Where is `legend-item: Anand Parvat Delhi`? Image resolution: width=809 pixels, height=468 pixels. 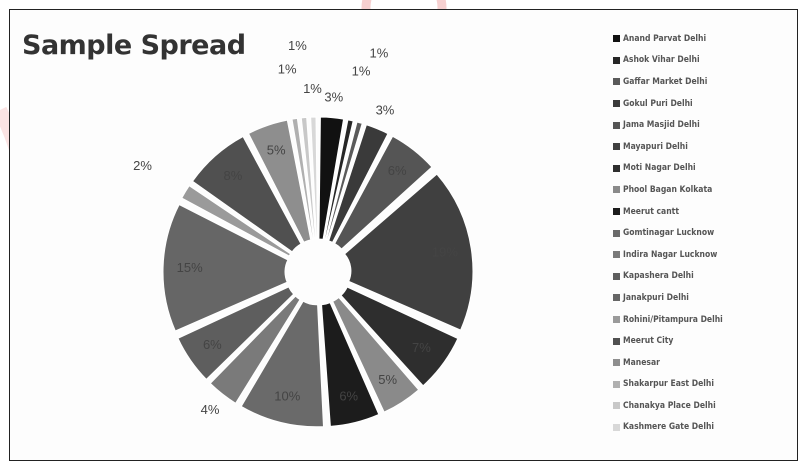 legend-item: Anand Parvat Delhi is located at coordinates (700, 39).